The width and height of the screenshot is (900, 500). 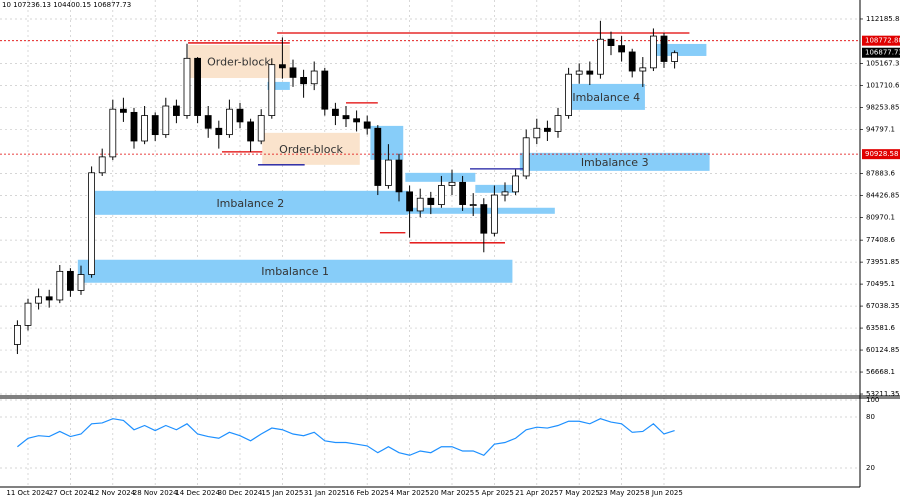 What do you see at coordinates (870, 468) in the screenshot?
I see `rsi-tick-label: 20` at bounding box center [870, 468].